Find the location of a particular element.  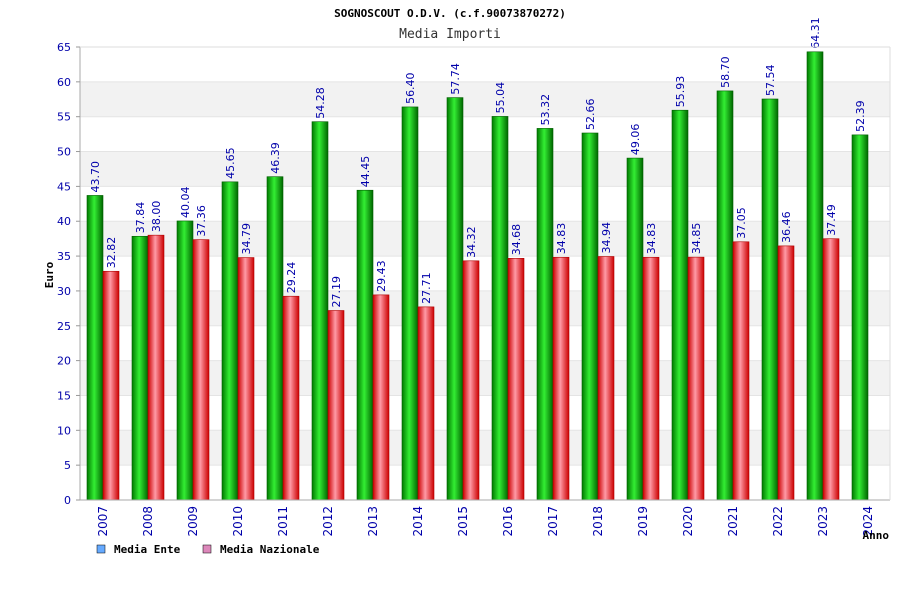

y-tick-label: 65 is located at coordinates (64, 47).